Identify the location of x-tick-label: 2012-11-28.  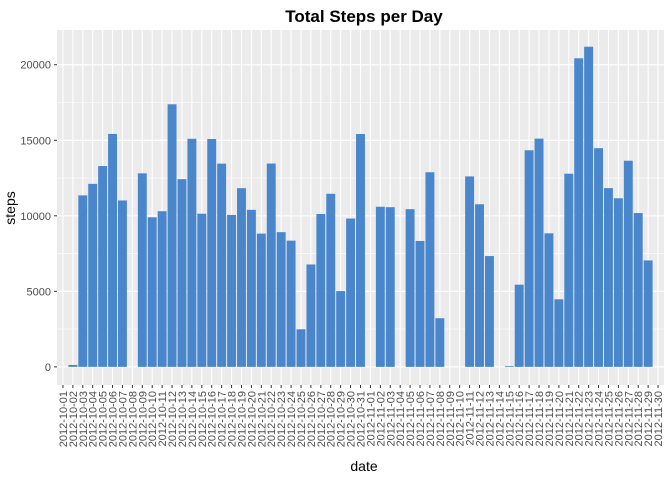
(639, 418).